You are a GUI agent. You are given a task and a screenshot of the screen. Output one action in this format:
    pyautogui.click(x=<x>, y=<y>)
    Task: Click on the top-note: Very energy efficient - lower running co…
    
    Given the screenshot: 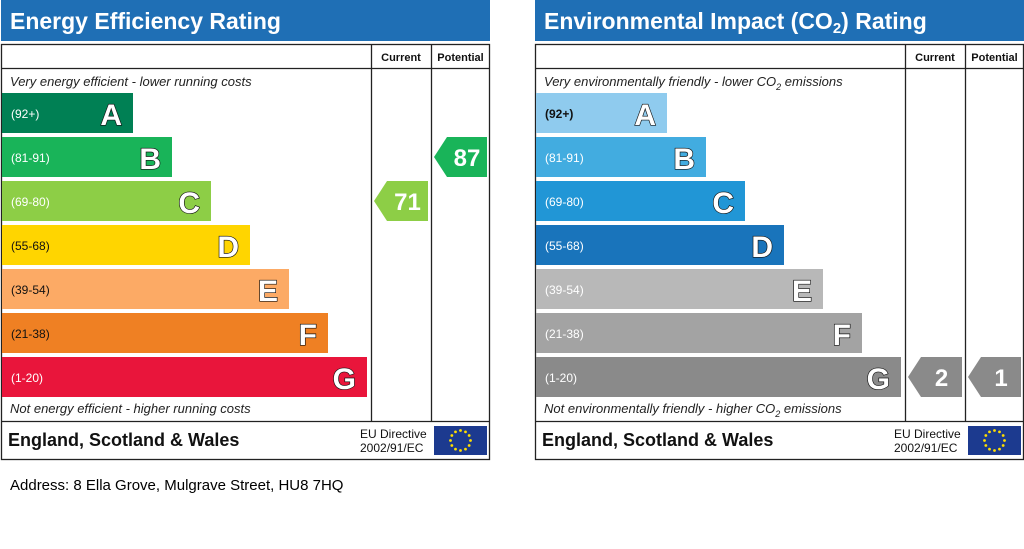 What is the action you would take?
    pyautogui.click(x=131, y=81)
    